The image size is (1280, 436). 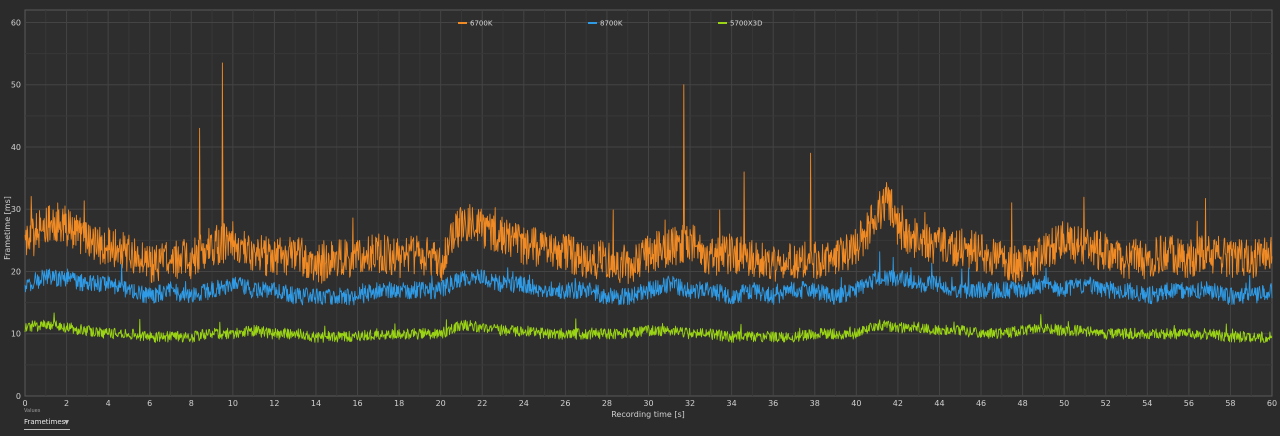 What do you see at coordinates (1147, 403) in the screenshot?
I see `x-tick-label: 54` at bounding box center [1147, 403].